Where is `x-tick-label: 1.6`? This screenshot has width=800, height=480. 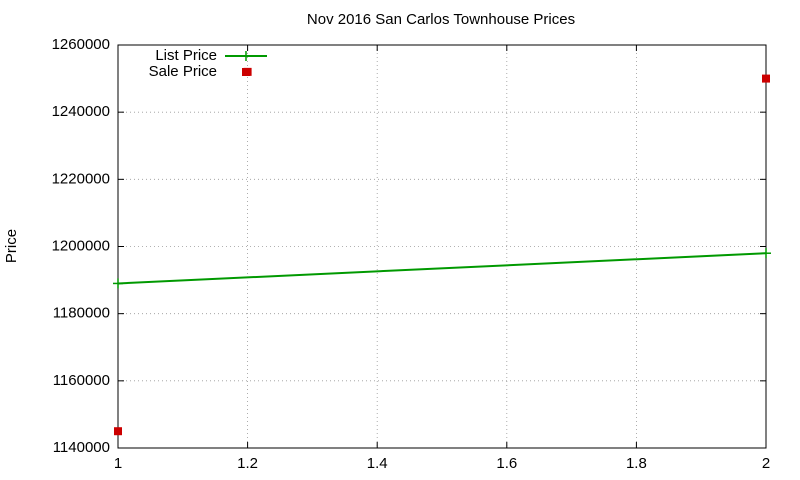
x-tick-label: 1.6 is located at coordinates (506, 463).